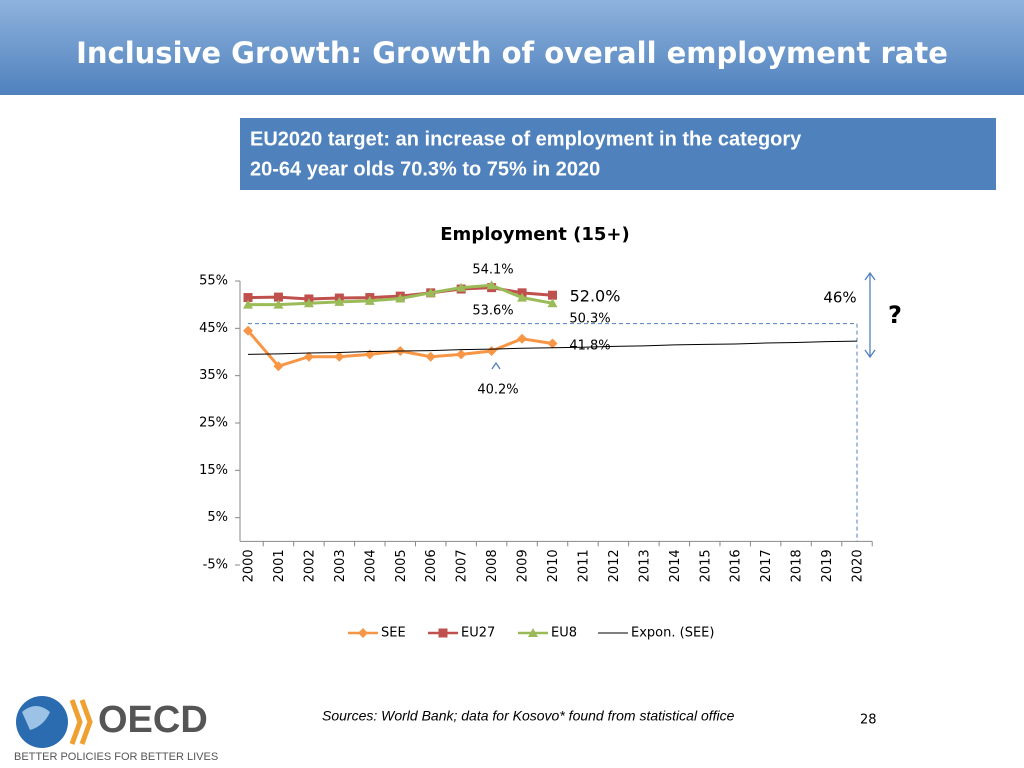 The width and height of the screenshot is (1024, 768). I want to click on series-line, so click(552, 347).